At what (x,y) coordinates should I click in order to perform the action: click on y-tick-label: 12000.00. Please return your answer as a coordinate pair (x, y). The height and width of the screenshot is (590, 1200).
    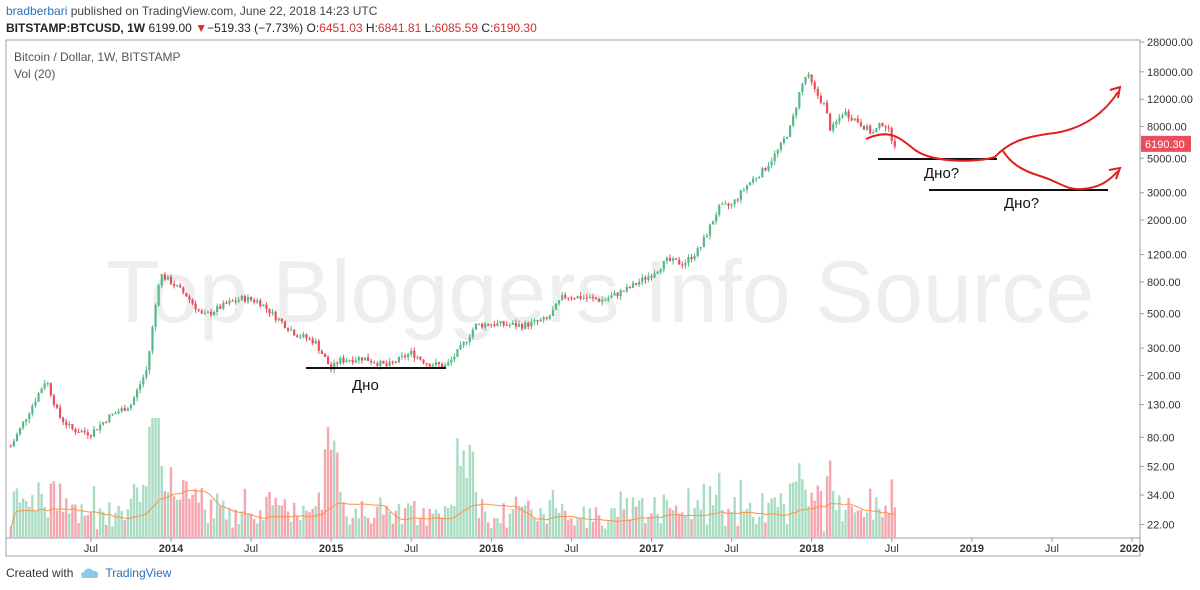
    Looking at the image, I should click on (1170, 100).